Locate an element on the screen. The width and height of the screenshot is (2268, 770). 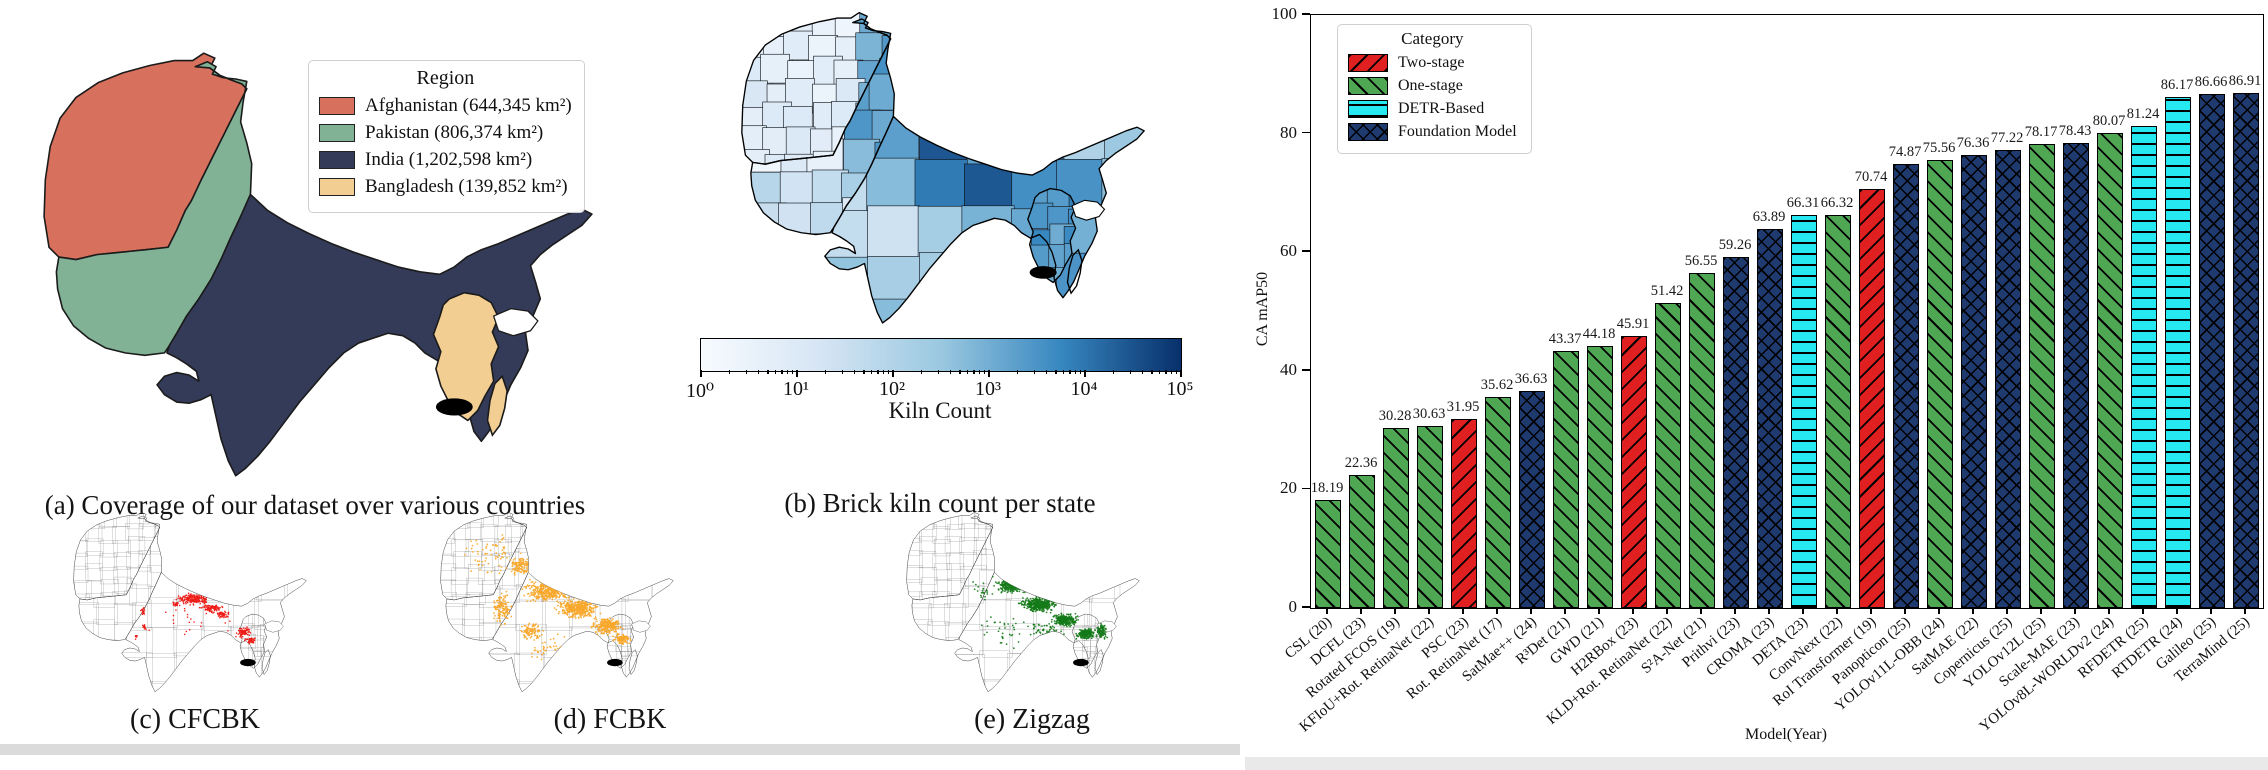
scatter-map-zigzag-svg is located at coordinates (1023, 602).